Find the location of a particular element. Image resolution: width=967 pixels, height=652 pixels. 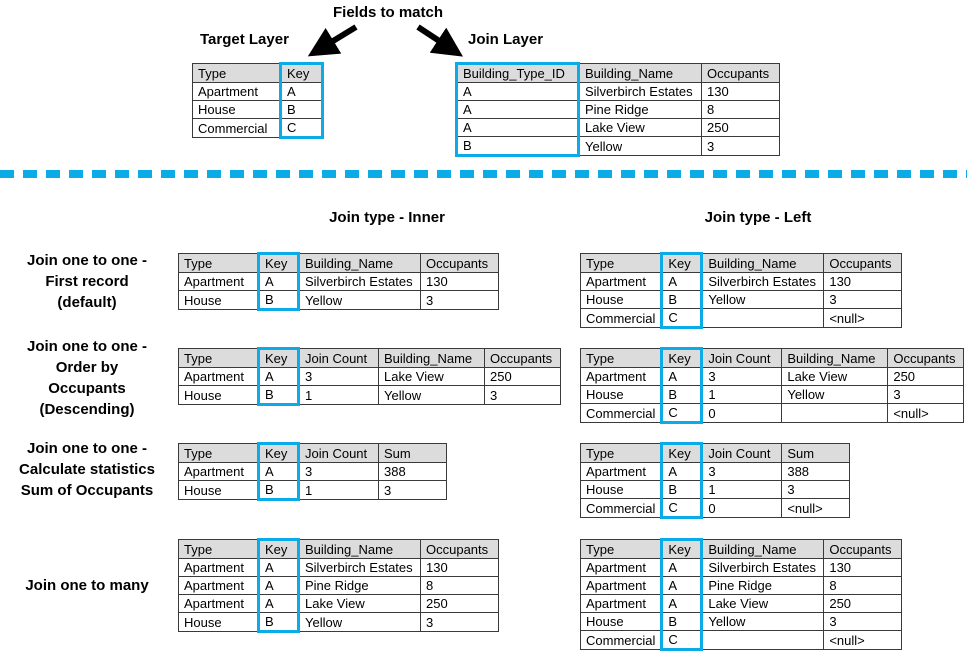

table-row: A Lake View 250 is located at coordinates (617, 127).